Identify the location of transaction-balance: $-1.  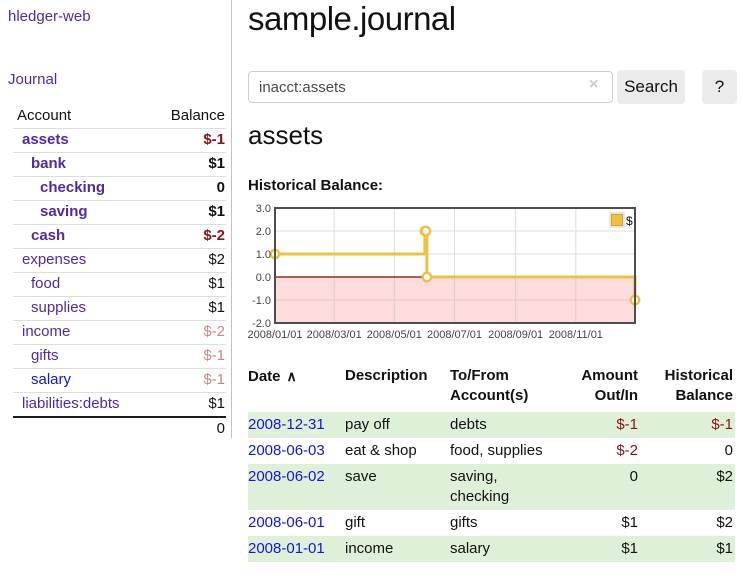
(722, 424).